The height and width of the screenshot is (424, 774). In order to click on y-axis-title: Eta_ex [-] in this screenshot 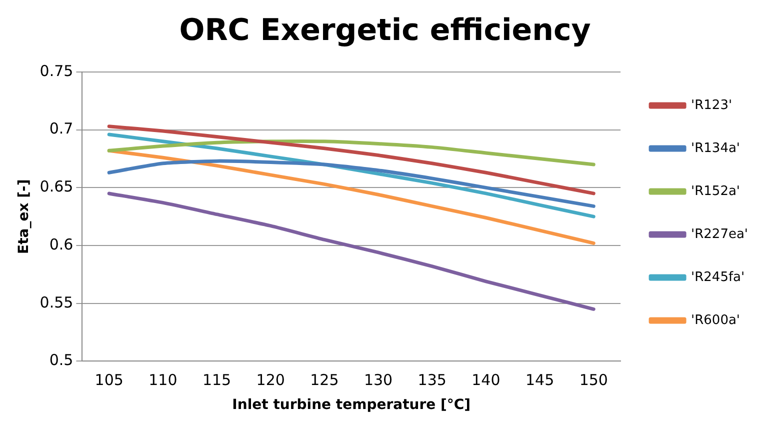, I will do `click(24, 216)`.